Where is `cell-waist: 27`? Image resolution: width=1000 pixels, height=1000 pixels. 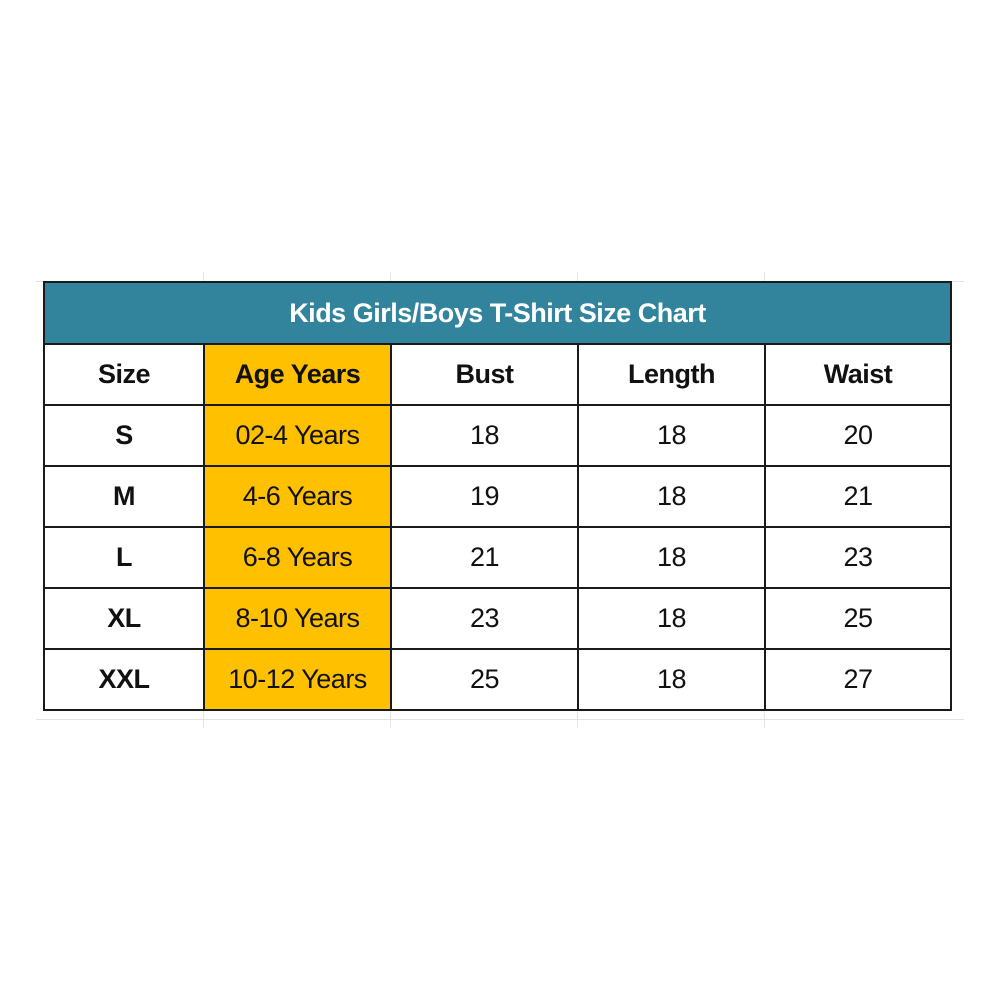 cell-waist: 27 is located at coordinates (858, 679).